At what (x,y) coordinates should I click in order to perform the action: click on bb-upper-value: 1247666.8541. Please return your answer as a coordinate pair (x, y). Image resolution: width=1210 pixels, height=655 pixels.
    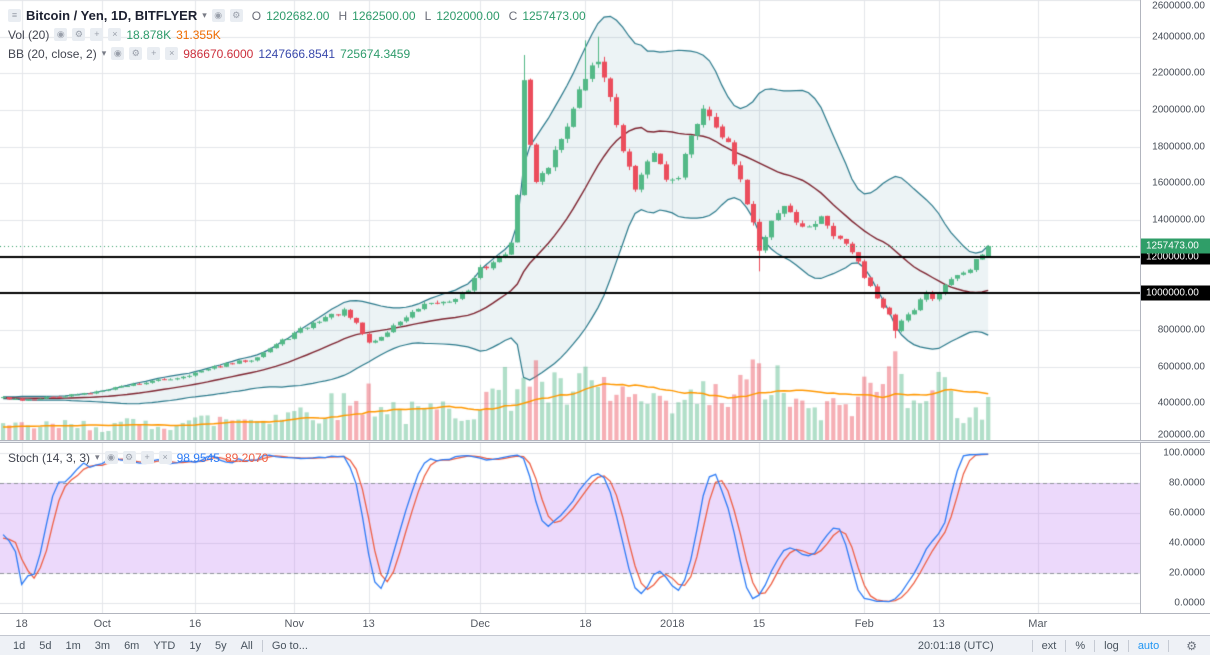
    Looking at the image, I should click on (297, 53).